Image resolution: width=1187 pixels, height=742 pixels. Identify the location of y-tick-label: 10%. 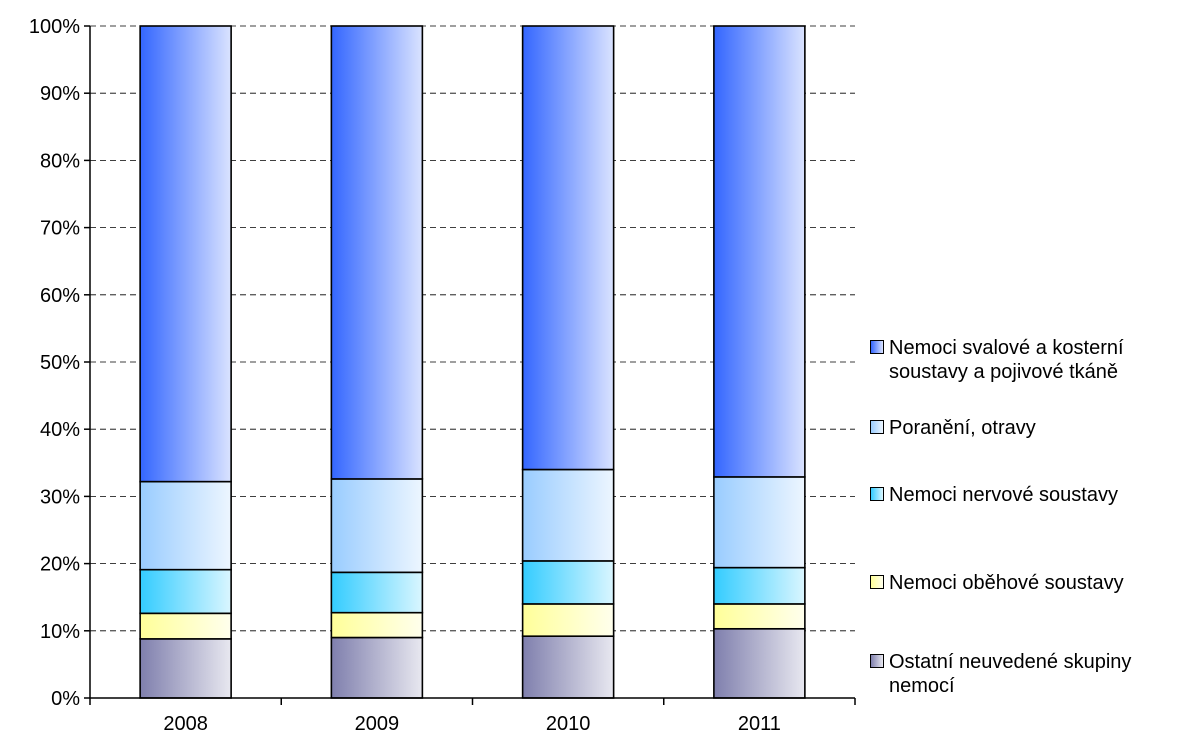
(60, 632).